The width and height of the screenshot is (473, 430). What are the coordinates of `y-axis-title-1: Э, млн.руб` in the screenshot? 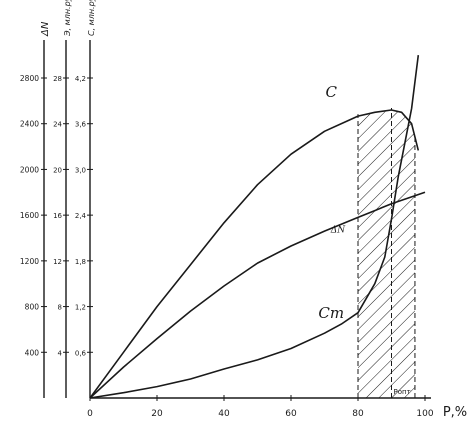 It's located at (67, 18).